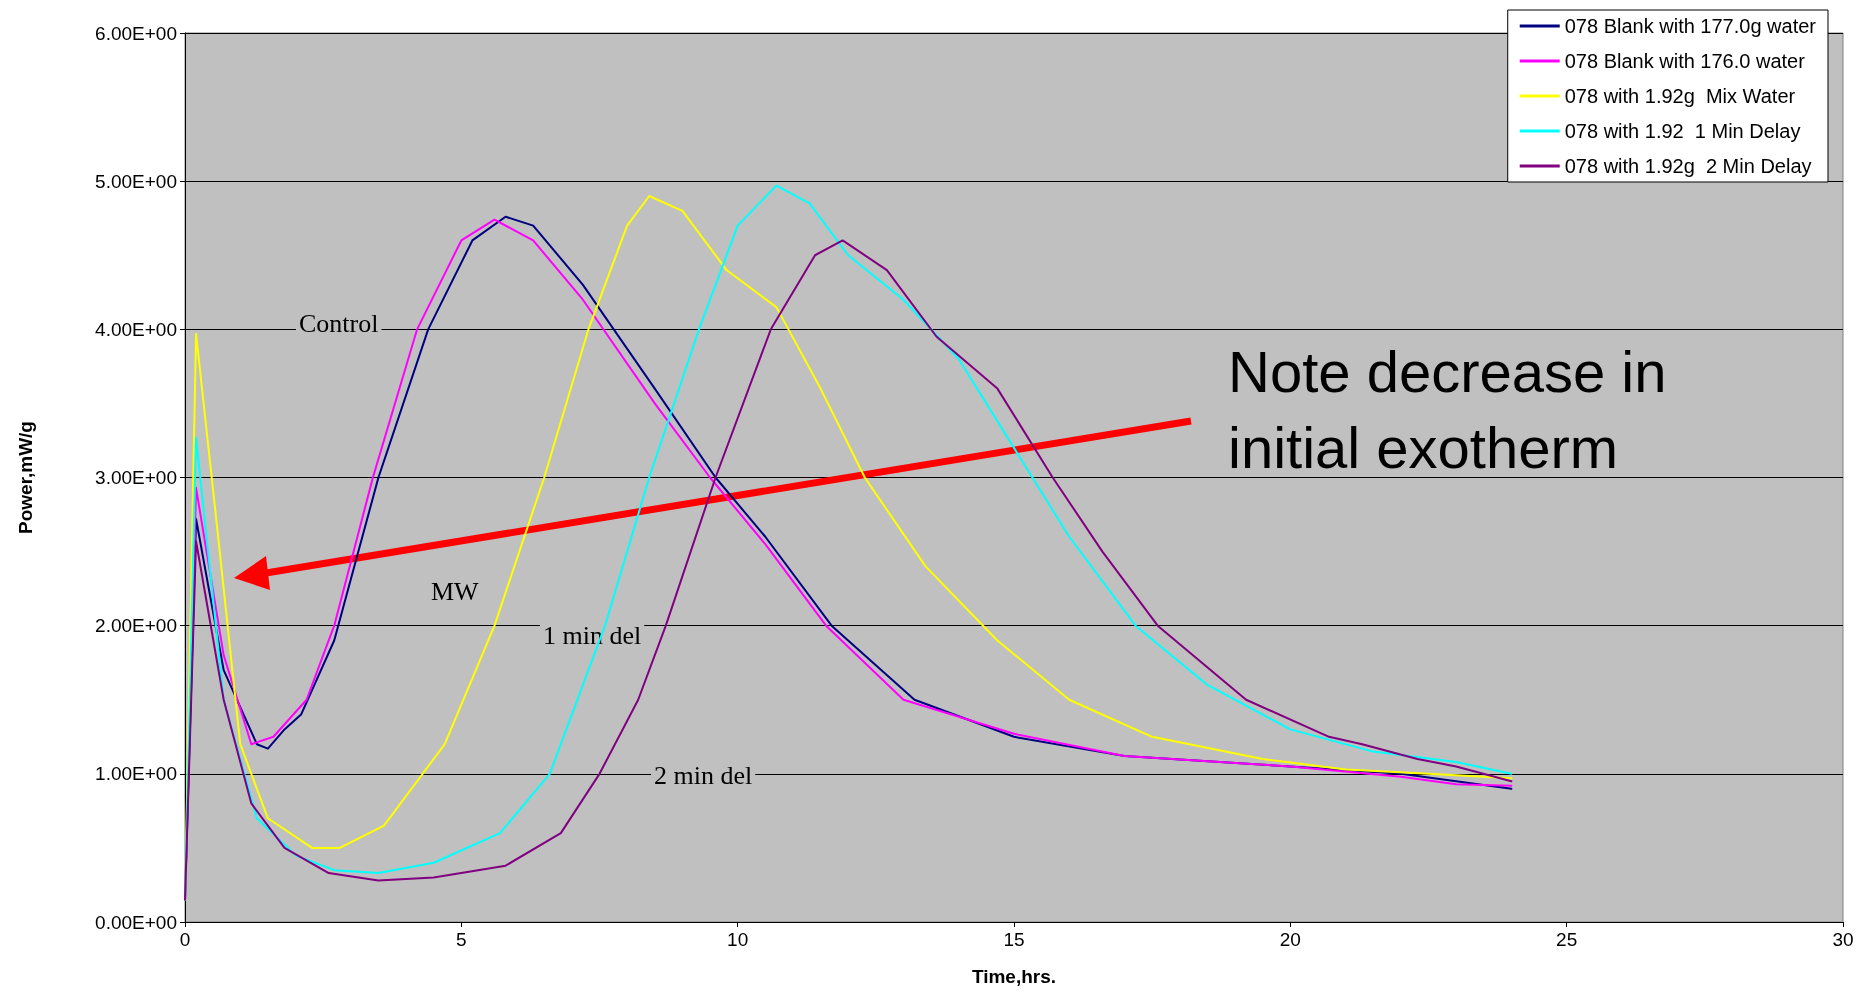 This screenshot has height=1005, width=1876. Describe the element at coordinates (455, 591) in the screenshot. I see `annotation: MW` at that location.